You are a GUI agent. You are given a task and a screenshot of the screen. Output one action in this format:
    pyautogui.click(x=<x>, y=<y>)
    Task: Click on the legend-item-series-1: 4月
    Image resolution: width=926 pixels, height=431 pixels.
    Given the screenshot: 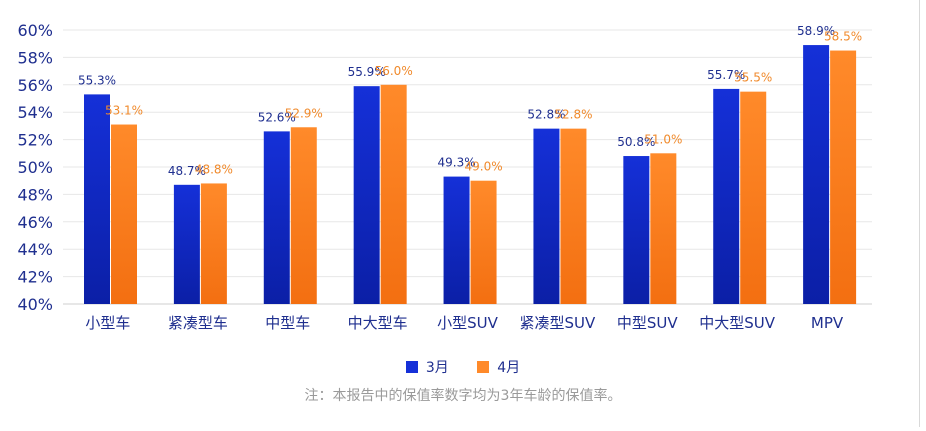 What is the action you would take?
    pyautogui.click(x=498, y=367)
    